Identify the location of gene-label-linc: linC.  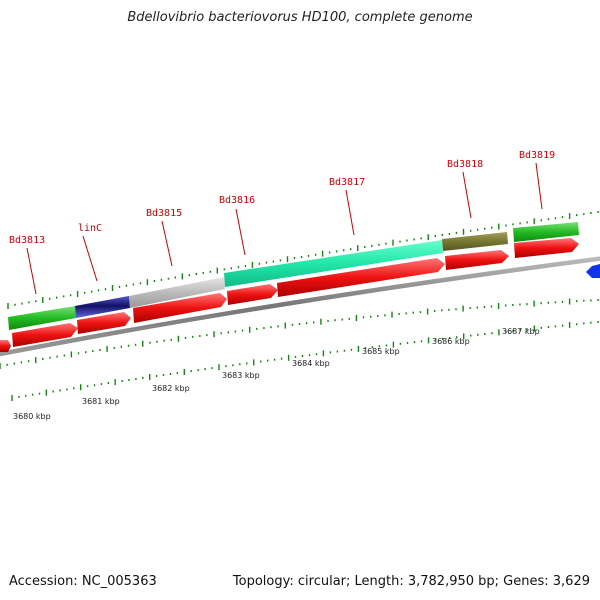
(90, 228).